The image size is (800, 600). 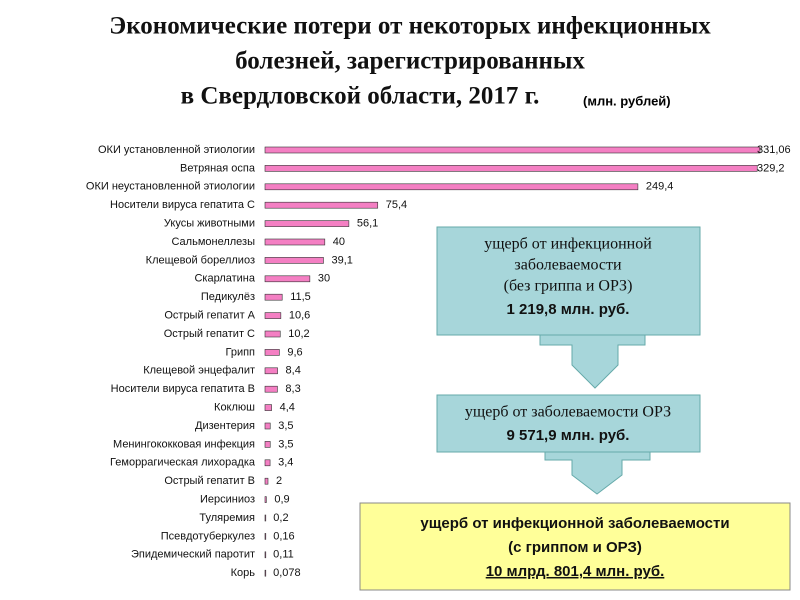 I want to click on chart-title: болезней, зарегистрированных, so click(x=410, y=61).